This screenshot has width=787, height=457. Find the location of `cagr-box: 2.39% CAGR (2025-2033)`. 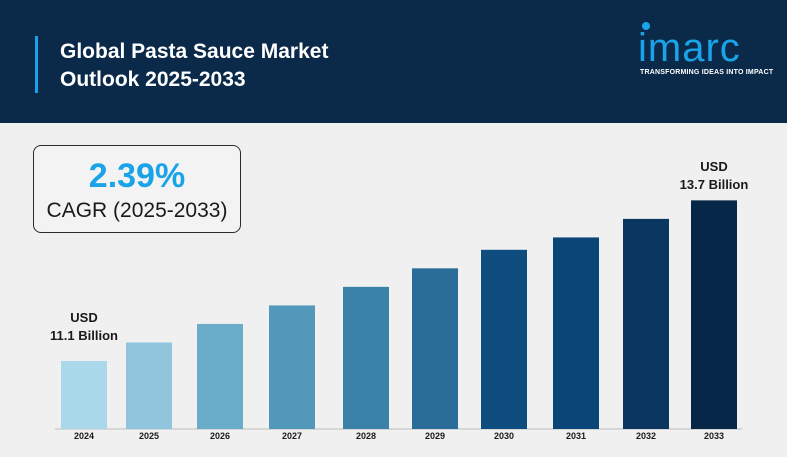

cagr-box: 2.39% CAGR (2025-2033) is located at coordinates (137, 189).